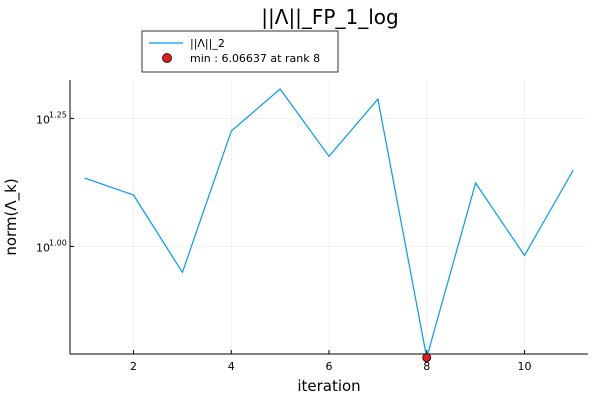  What do you see at coordinates (133, 366) in the screenshot?
I see `x-tick-label: 2` at bounding box center [133, 366].